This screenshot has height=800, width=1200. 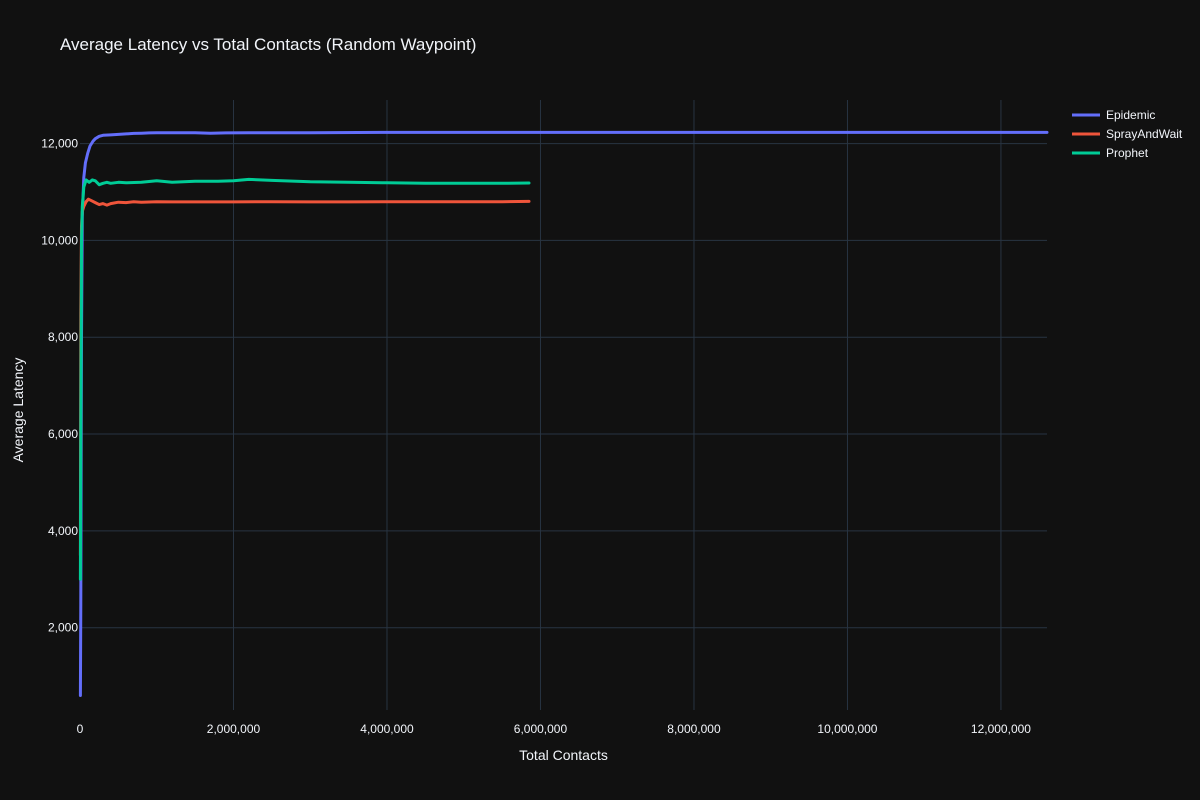 I want to click on y-tick-label: 2,000, so click(x=63, y=628).